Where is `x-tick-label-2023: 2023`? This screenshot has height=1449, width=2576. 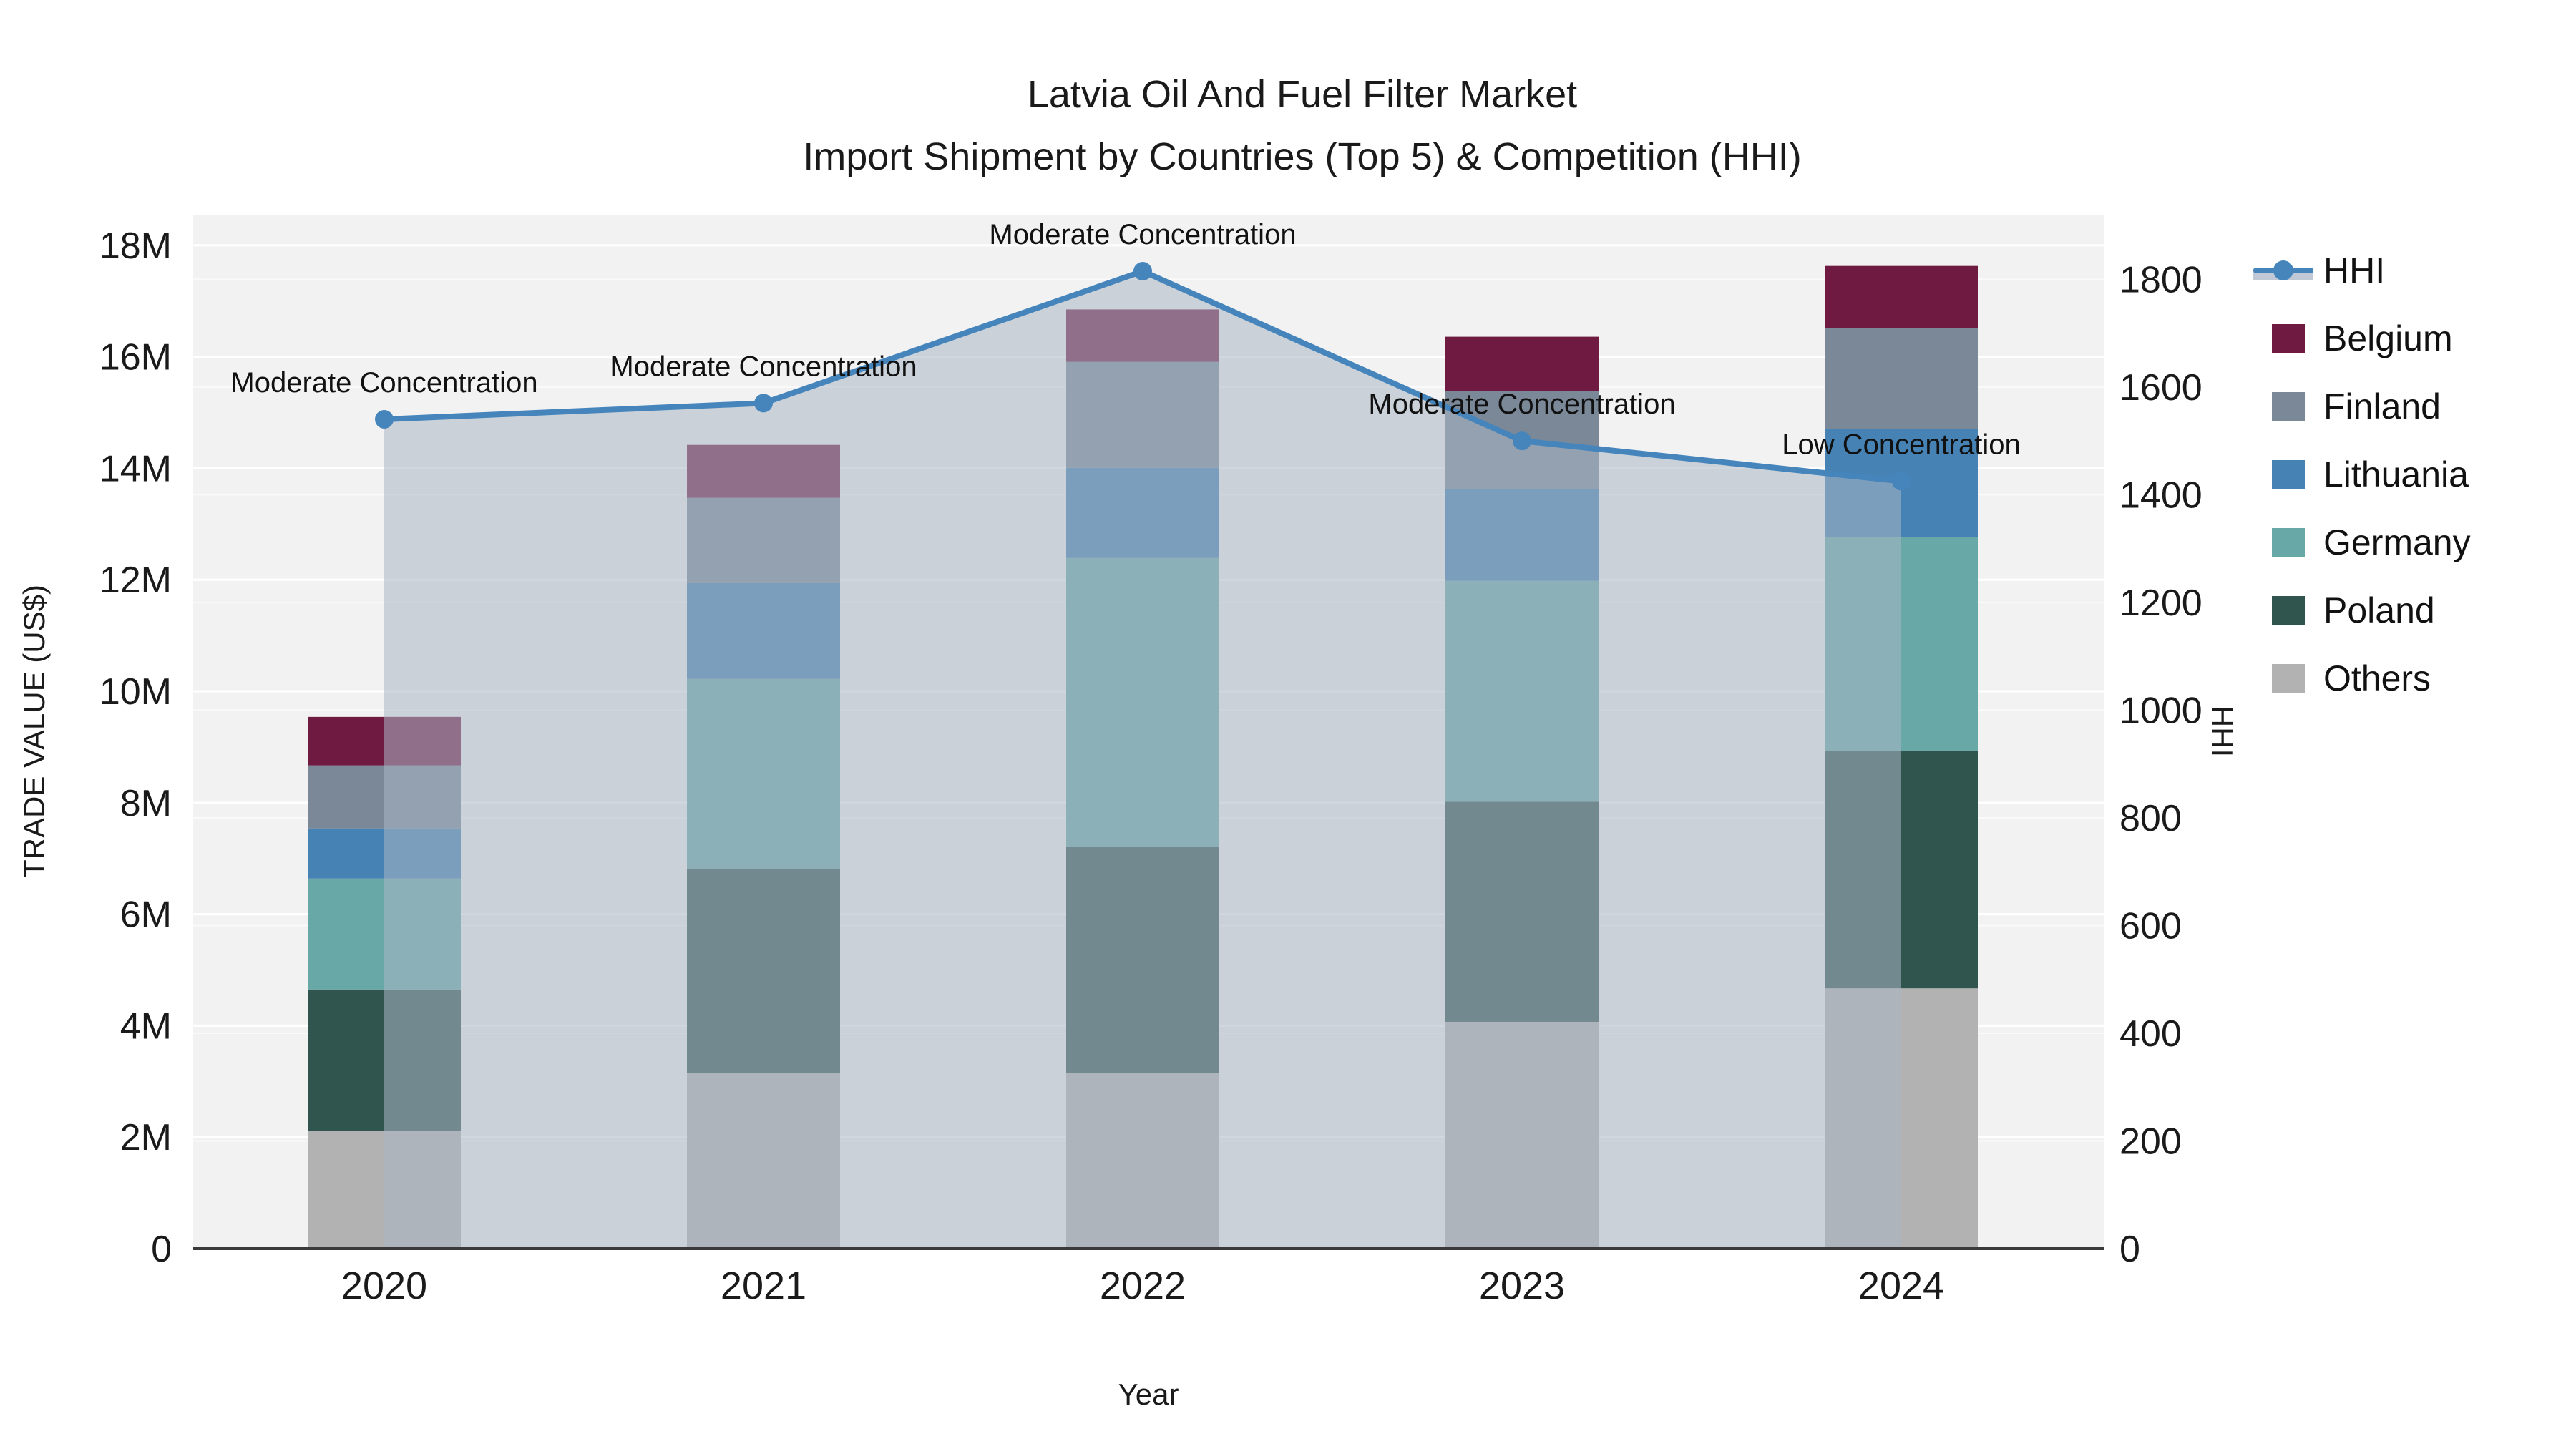 x-tick-label-2023: 2023 is located at coordinates (1522, 1285).